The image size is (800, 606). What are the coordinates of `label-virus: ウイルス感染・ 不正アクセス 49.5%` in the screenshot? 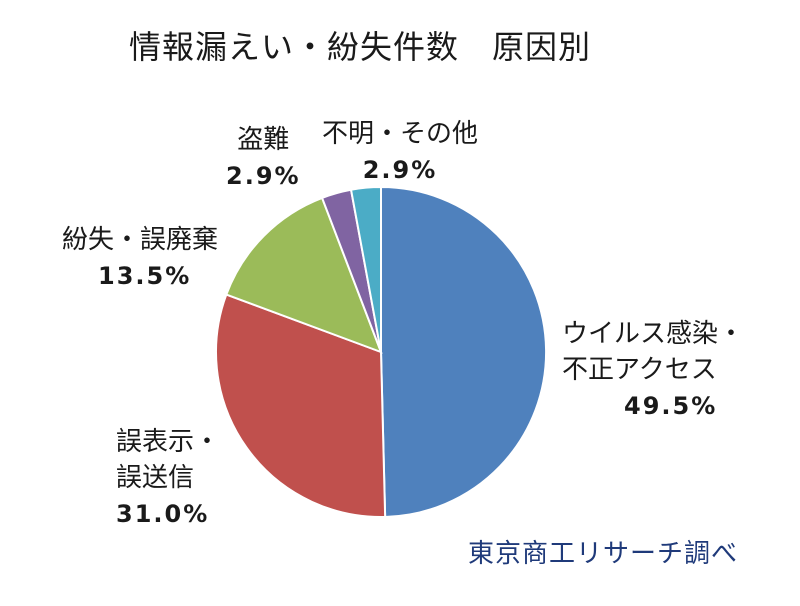 It's located at (653, 370).